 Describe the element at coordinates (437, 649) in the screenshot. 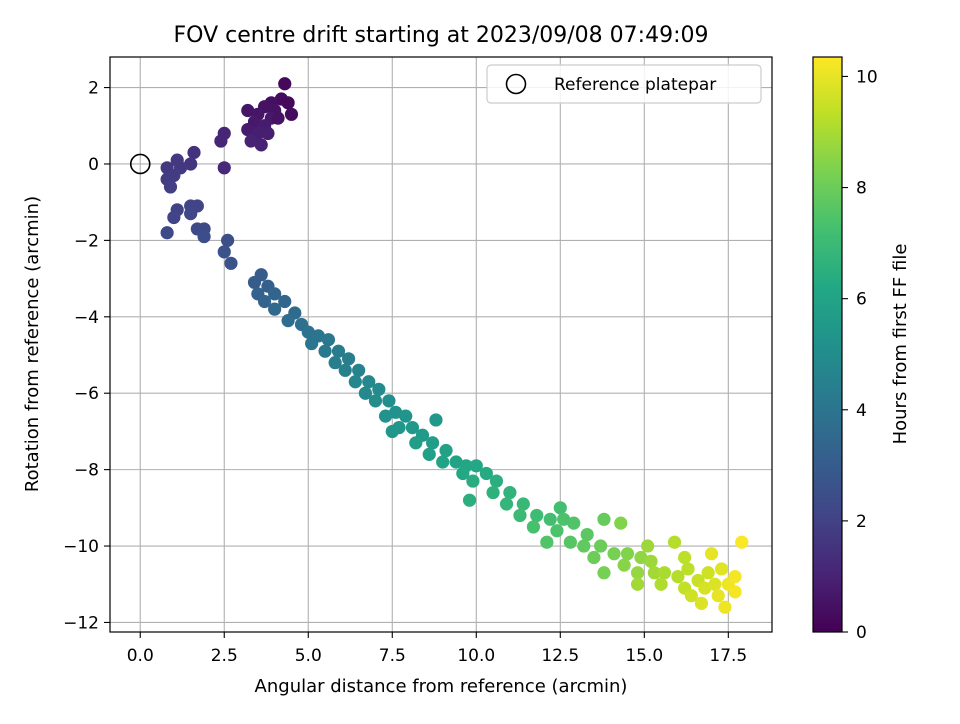

I see `x-axis-ticks: 0.0 2.5 5.0 7.5 10.0 12.5 15.0 17.5` at that location.